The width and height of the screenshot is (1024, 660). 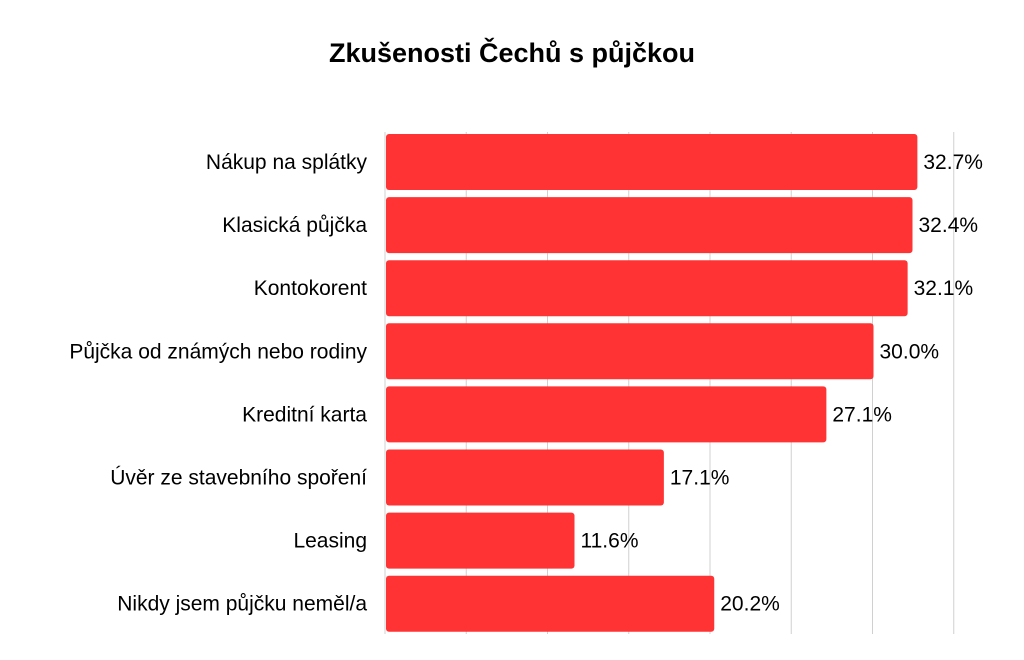 I want to click on value-label: 32.7%, so click(x=953, y=162).